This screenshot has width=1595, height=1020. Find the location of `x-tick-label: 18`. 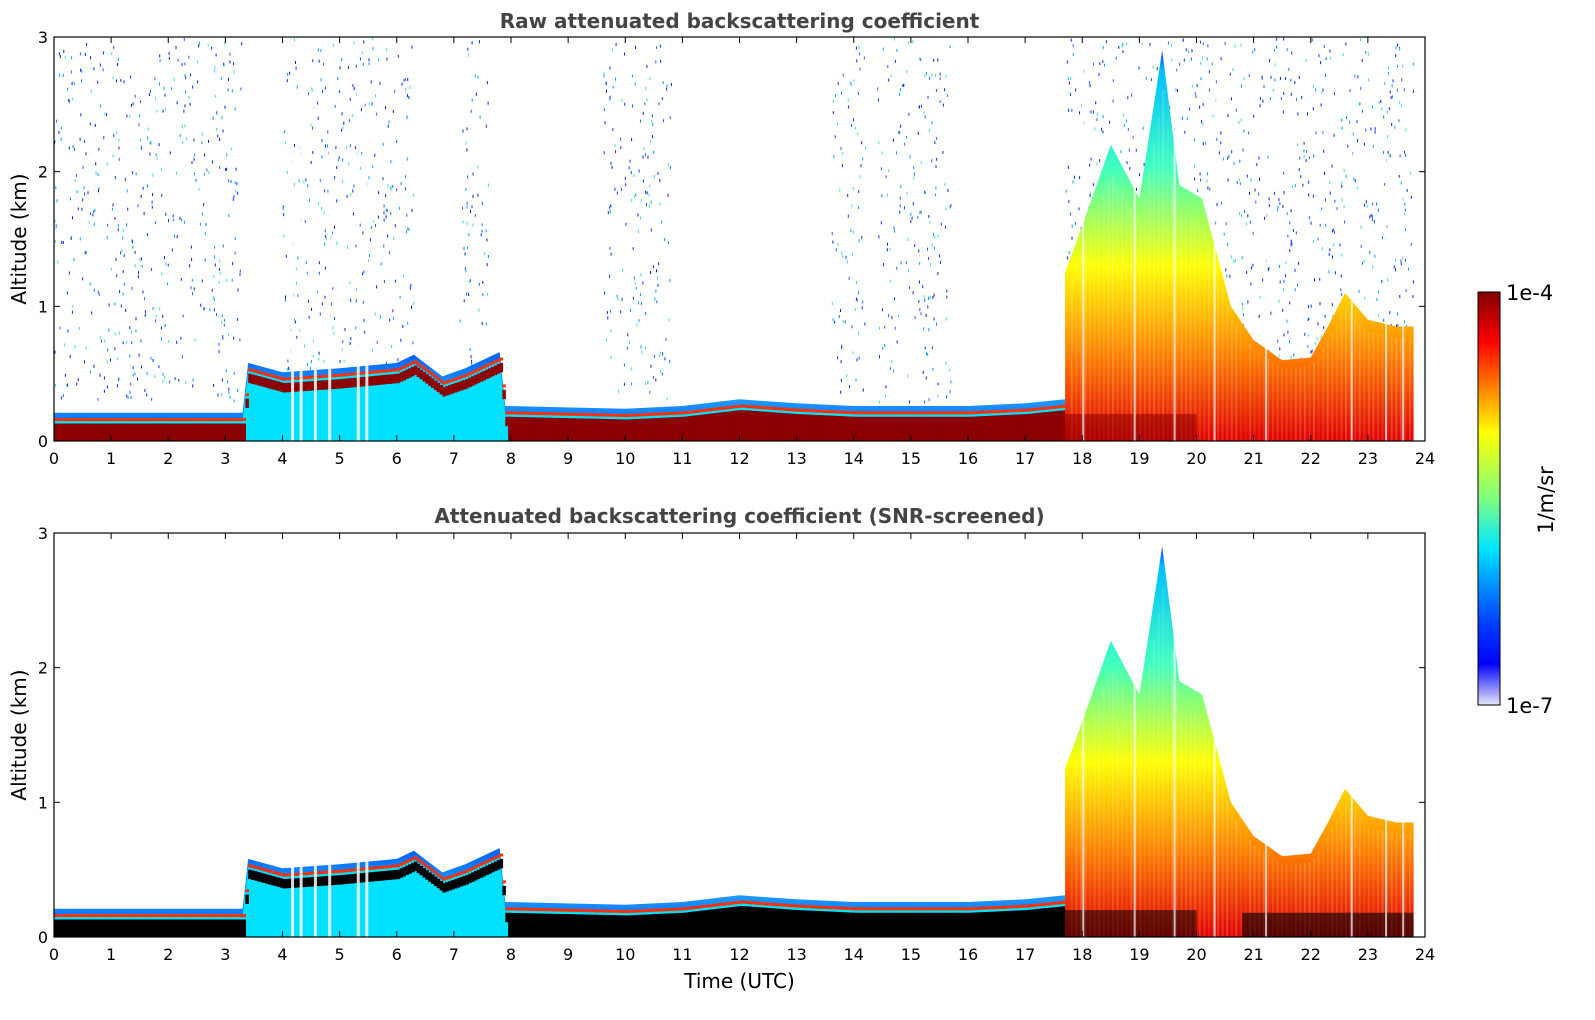

x-tick-label: 18 is located at coordinates (1082, 954).